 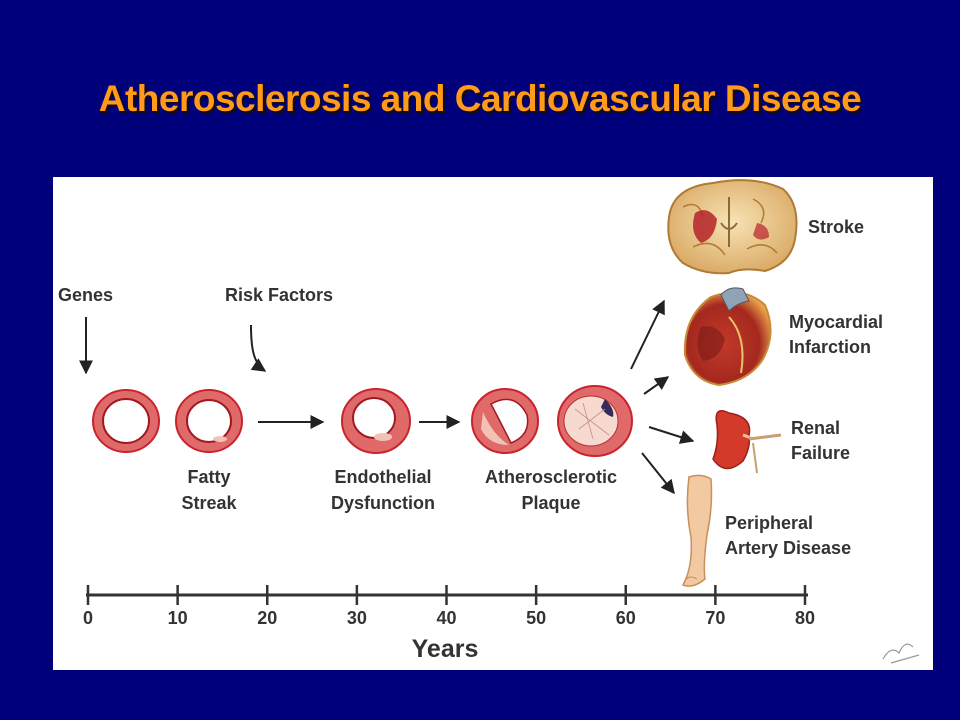 I want to click on svg-text: Endothelial, so click(x=382, y=477).